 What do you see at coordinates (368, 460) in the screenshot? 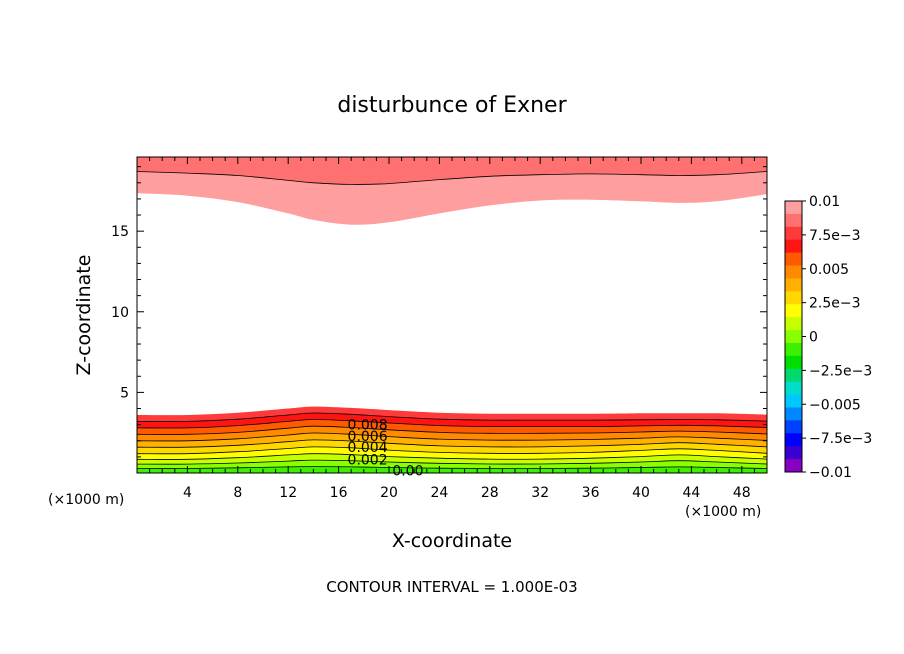
I see `contour-label: 0.002` at bounding box center [368, 460].